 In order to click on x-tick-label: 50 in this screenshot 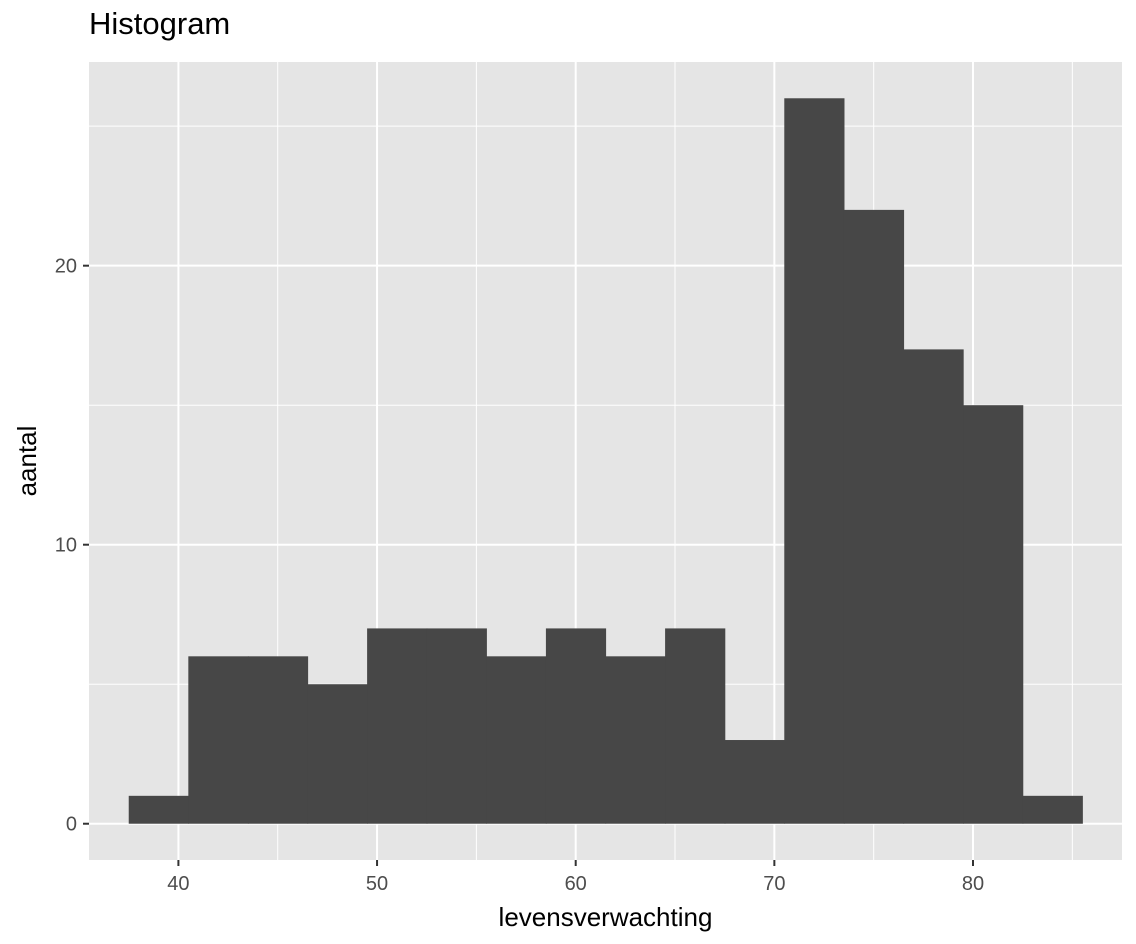, I will do `click(377, 884)`.